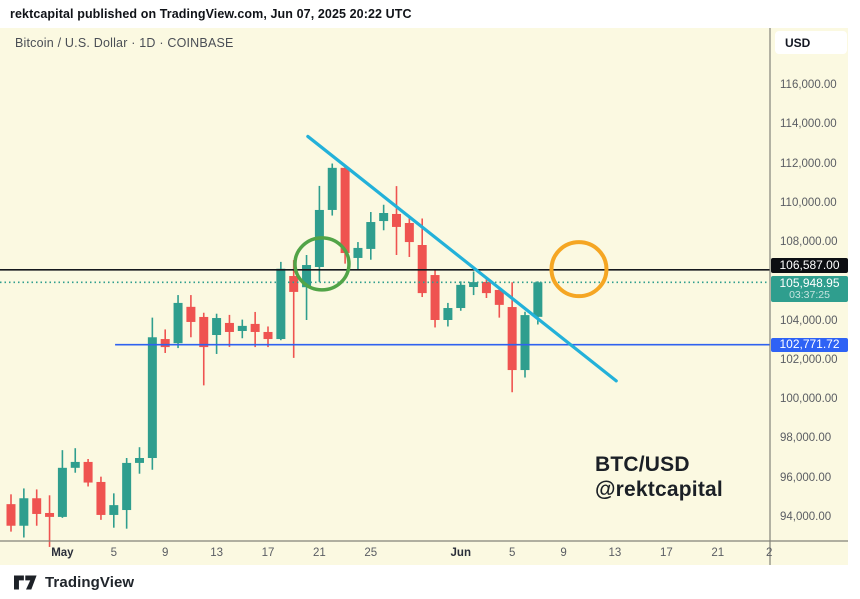  I want to click on footer-bar: TradingView, so click(430, 582).